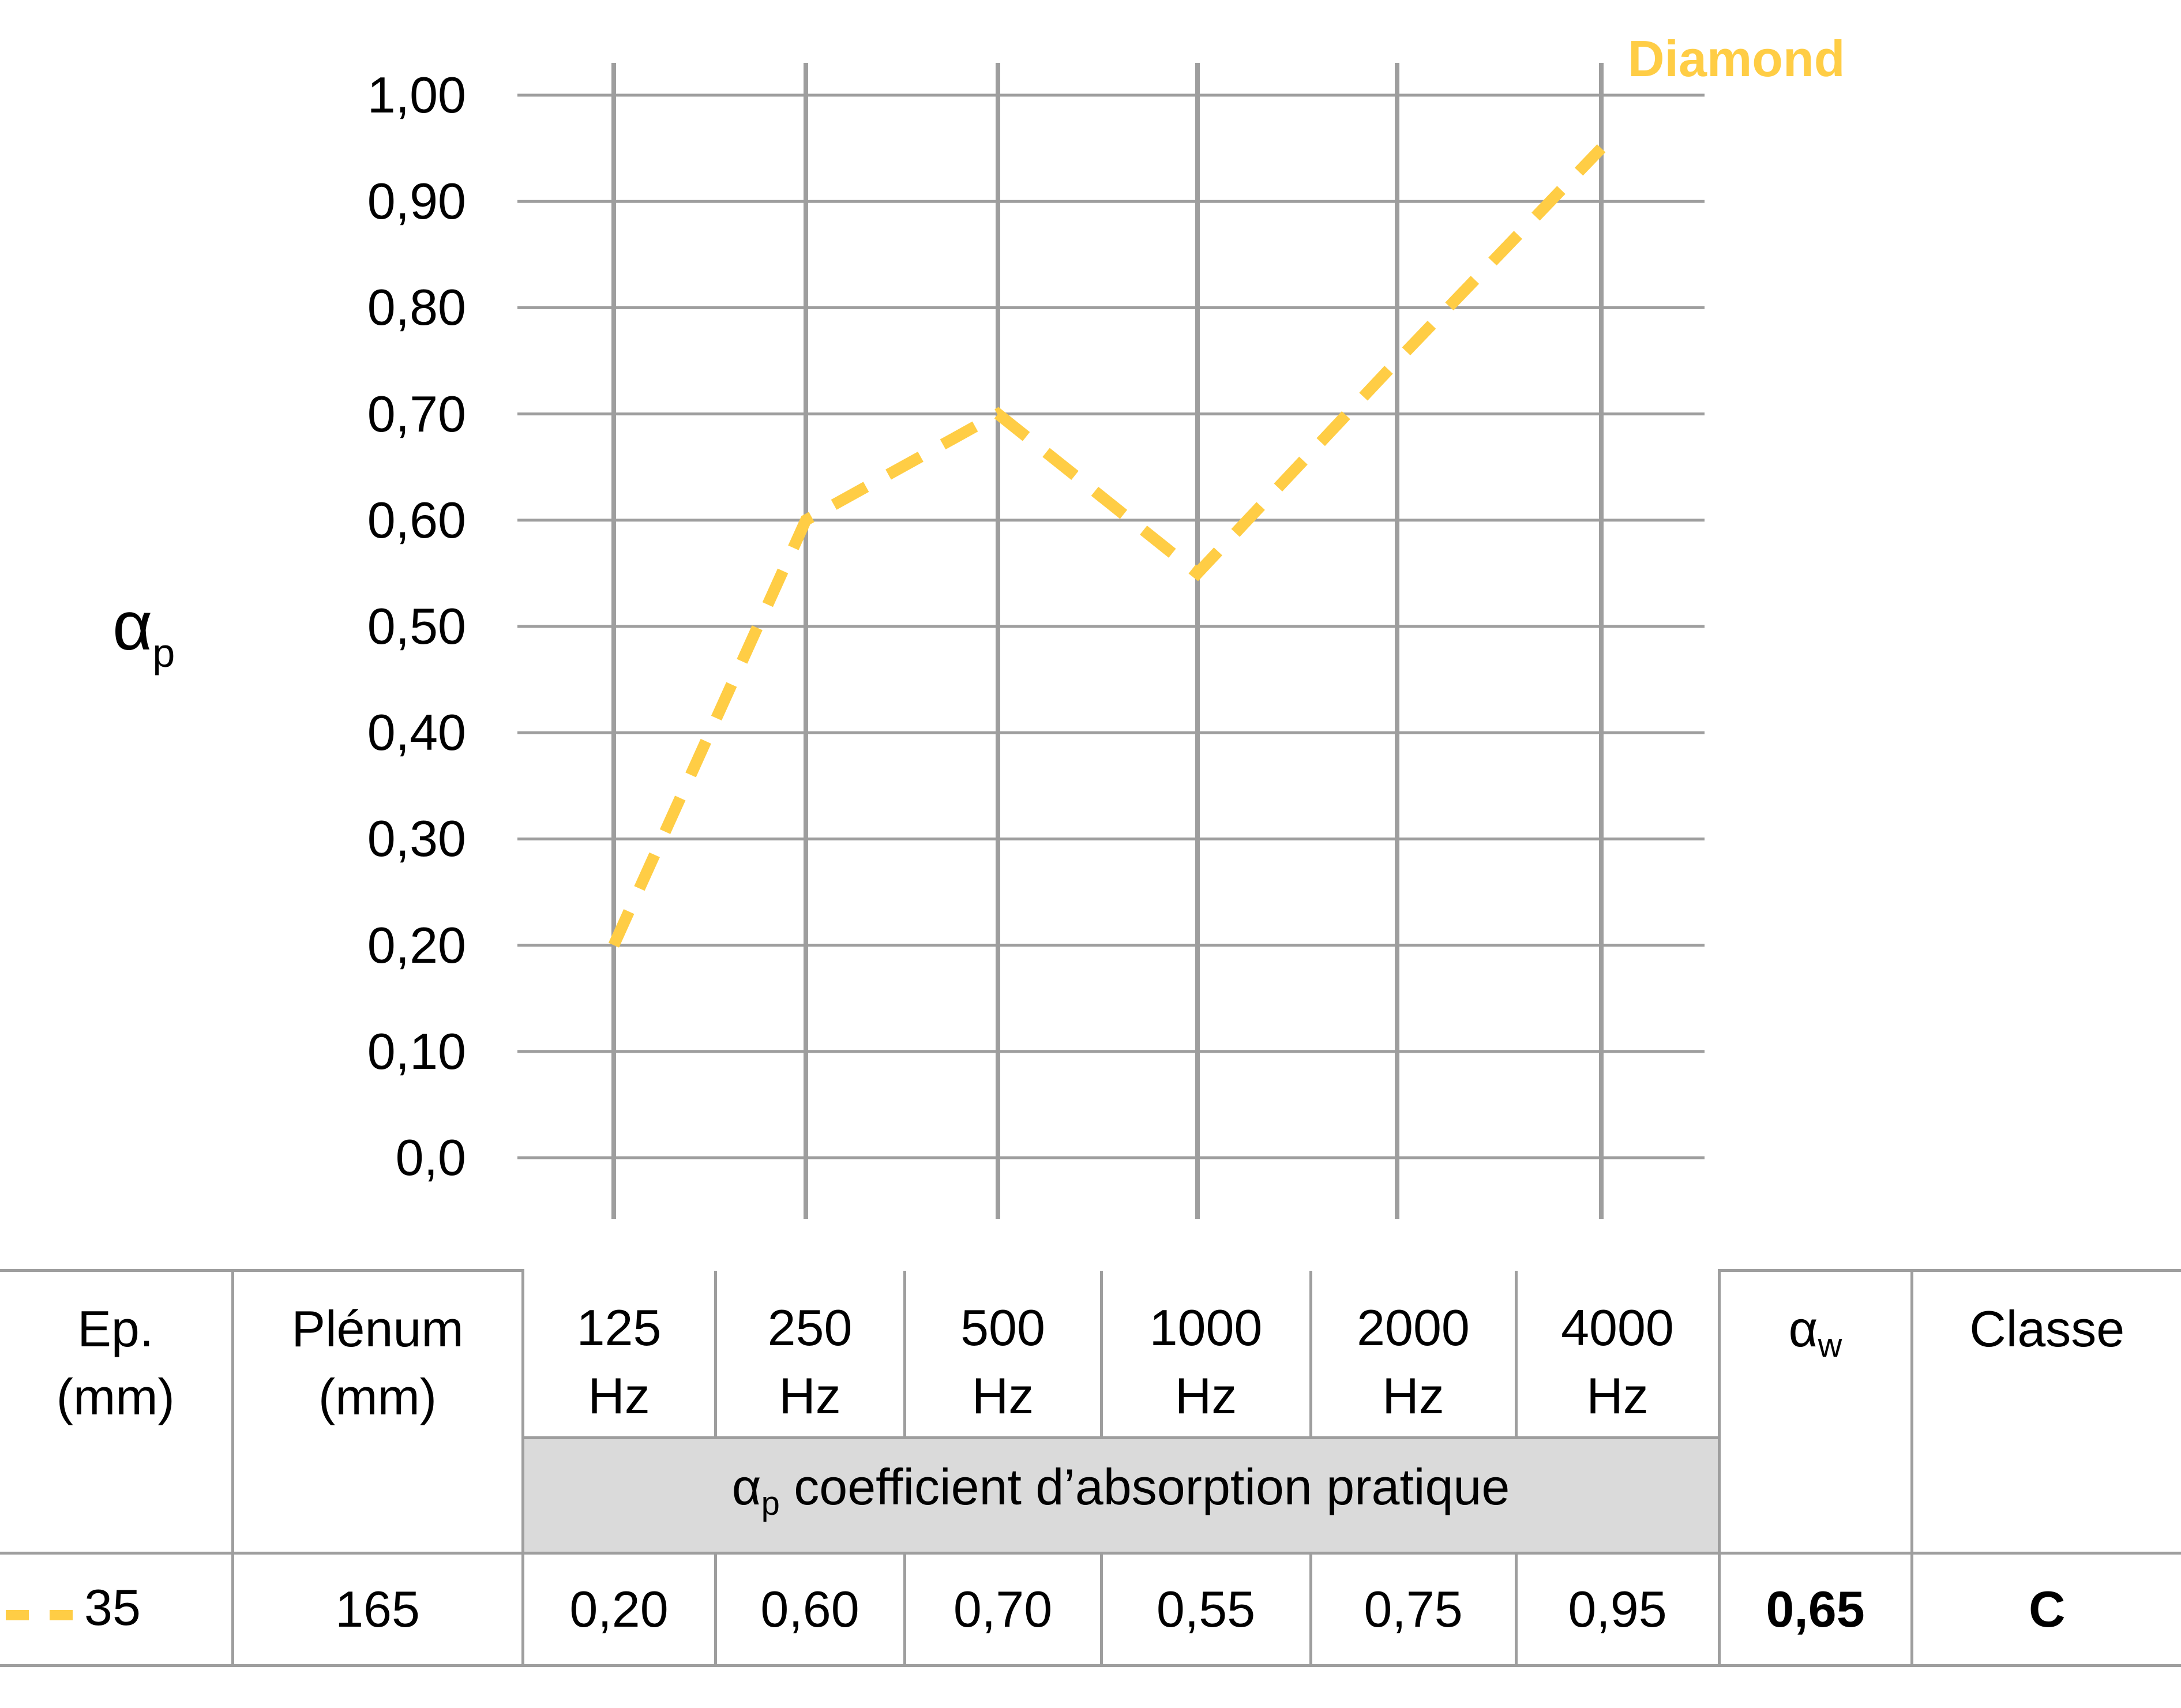  I want to click on y-tick-label: 0,10, so click(416, 1051).